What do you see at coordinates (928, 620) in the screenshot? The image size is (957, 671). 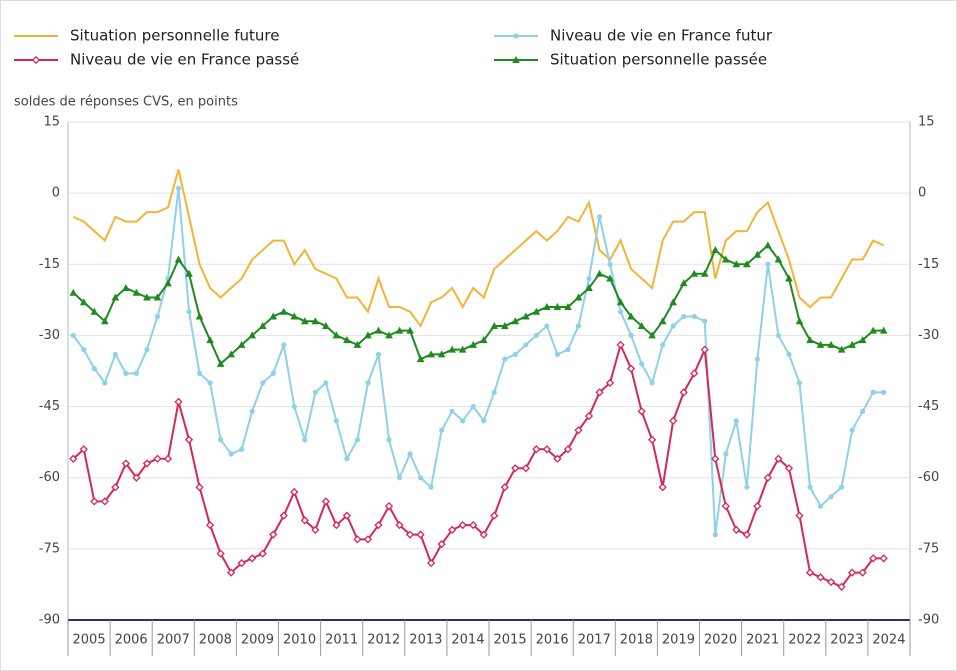 I see `y2-tick-label: -90` at bounding box center [928, 620].